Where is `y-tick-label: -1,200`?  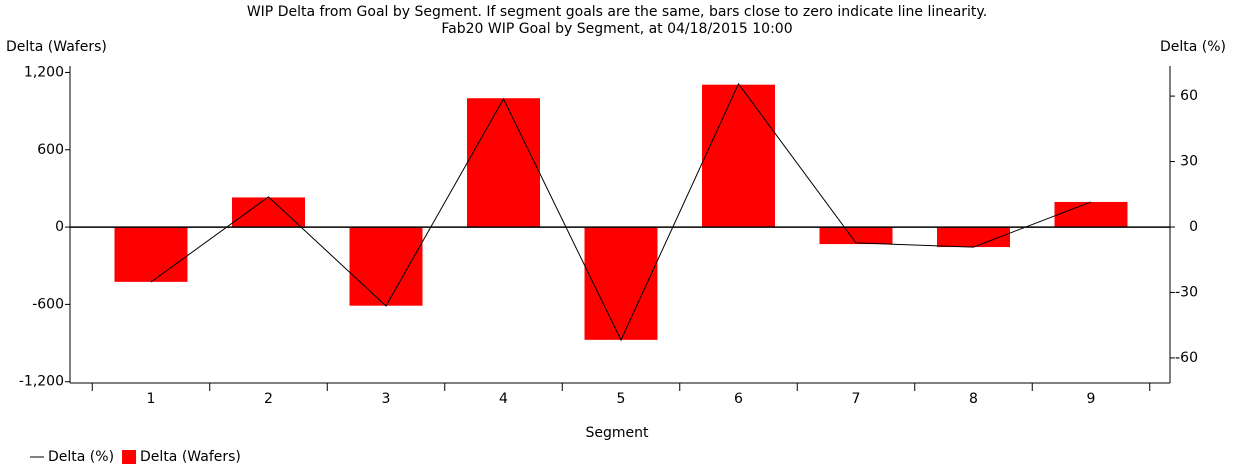 y-tick-label: -1,200 is located at coordinates (41, 382).